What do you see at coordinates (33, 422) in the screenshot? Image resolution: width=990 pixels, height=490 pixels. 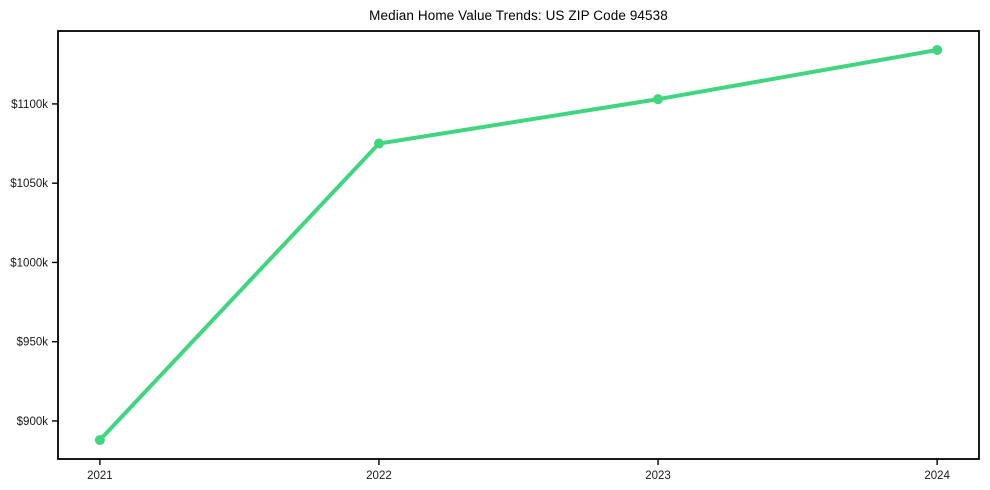 I see `y-tick-label: $900k` at bounding box center [33, 422].